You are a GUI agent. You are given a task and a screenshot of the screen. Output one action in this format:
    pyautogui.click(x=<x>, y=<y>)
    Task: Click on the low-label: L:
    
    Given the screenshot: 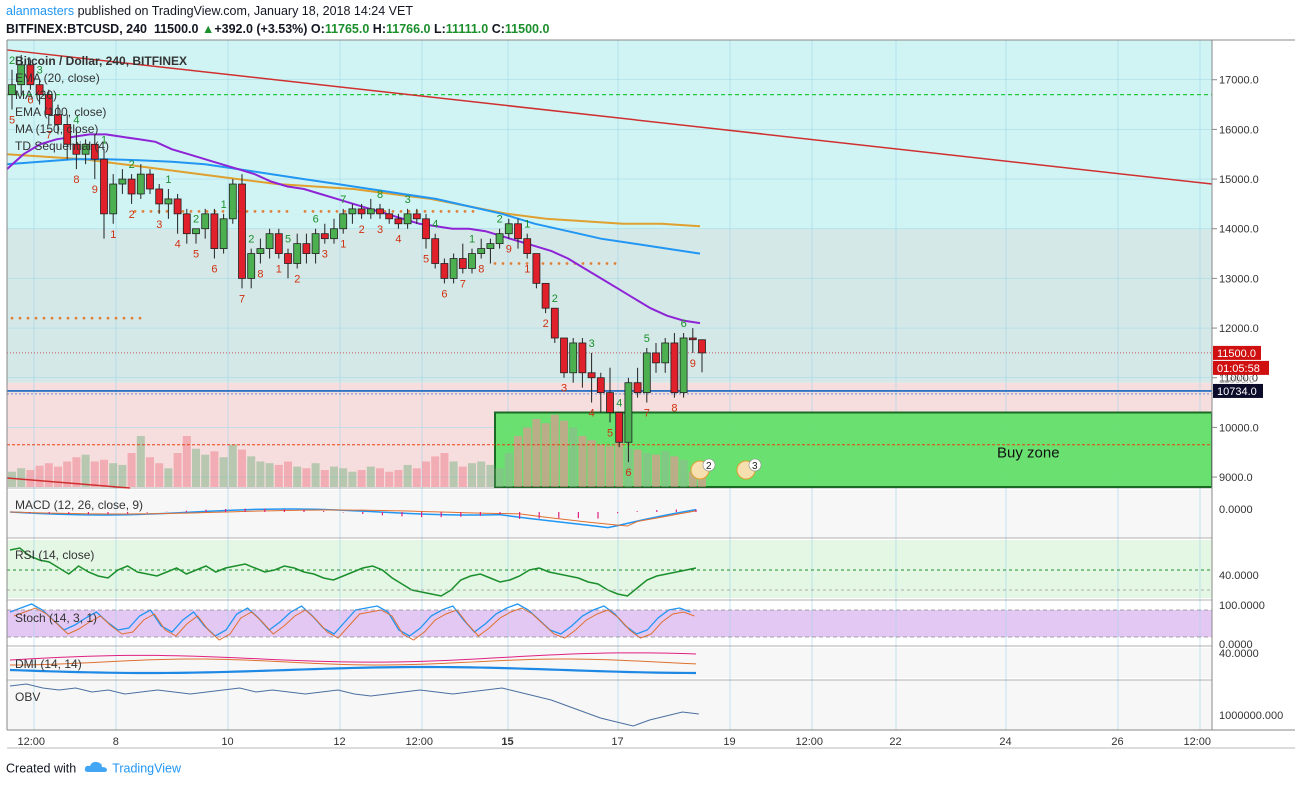 What is the action you would take?
    pyautogui.click(x=439, y=29)
    